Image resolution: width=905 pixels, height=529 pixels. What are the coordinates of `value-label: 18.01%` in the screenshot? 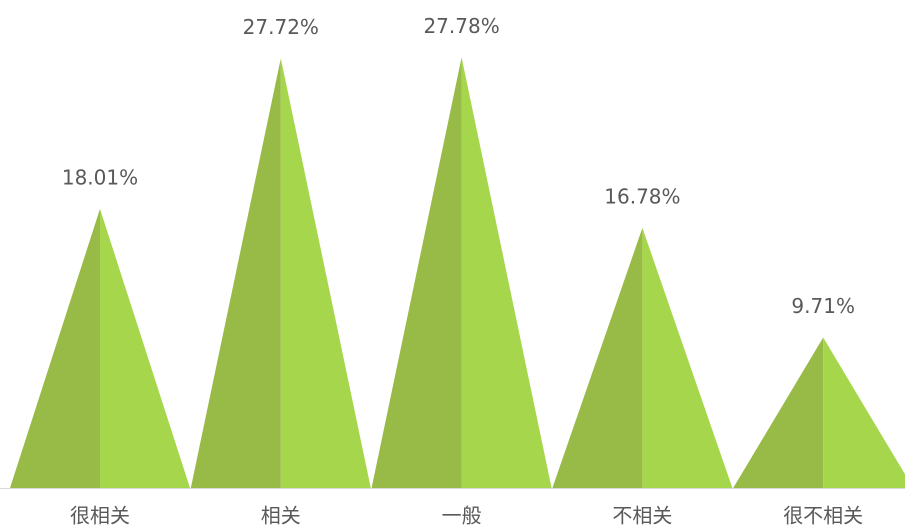 It's located at (100, 177).